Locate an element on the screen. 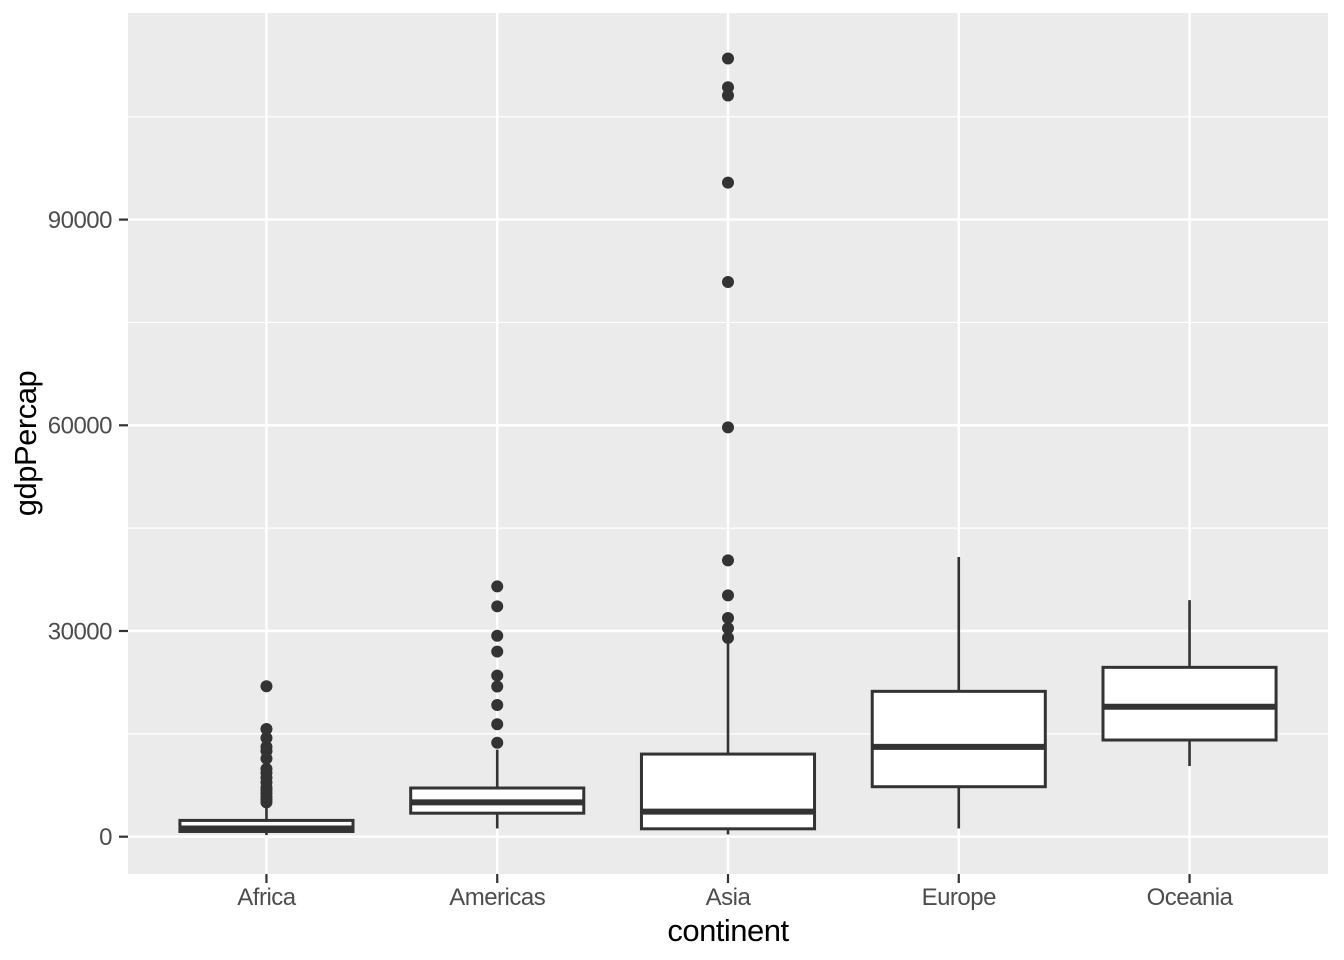 This screenshot has height=960, width=1344. x-tick-label: Oceania is located at coordinates (1190, 897).